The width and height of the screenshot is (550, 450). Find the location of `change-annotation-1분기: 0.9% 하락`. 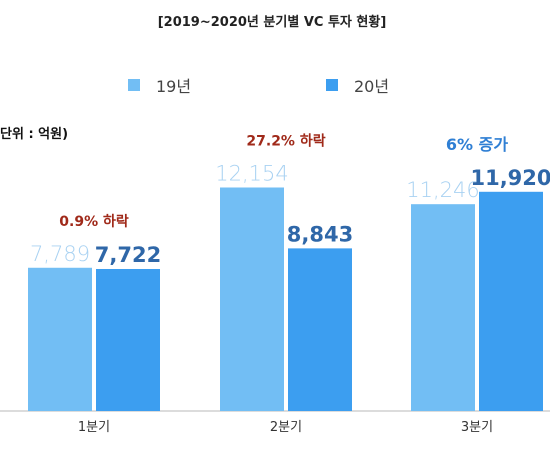

change-annotation-1분기: 0.9% 하락 is located at coordinates (94, 221).